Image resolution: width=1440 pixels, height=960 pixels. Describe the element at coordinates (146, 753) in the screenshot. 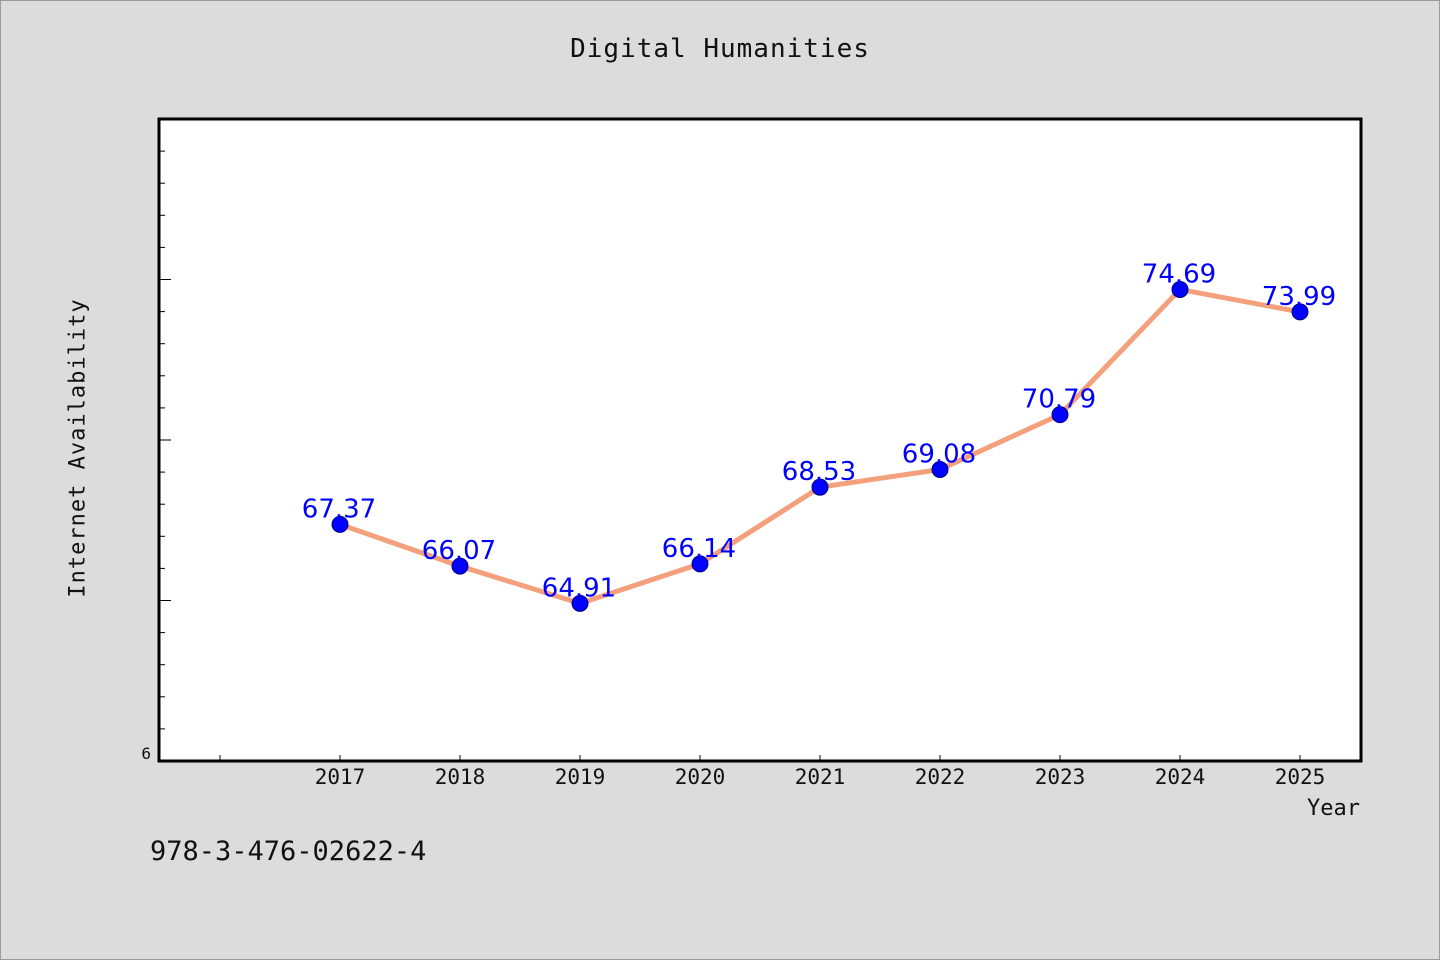

I see `y-tick-label: 6` at that location.